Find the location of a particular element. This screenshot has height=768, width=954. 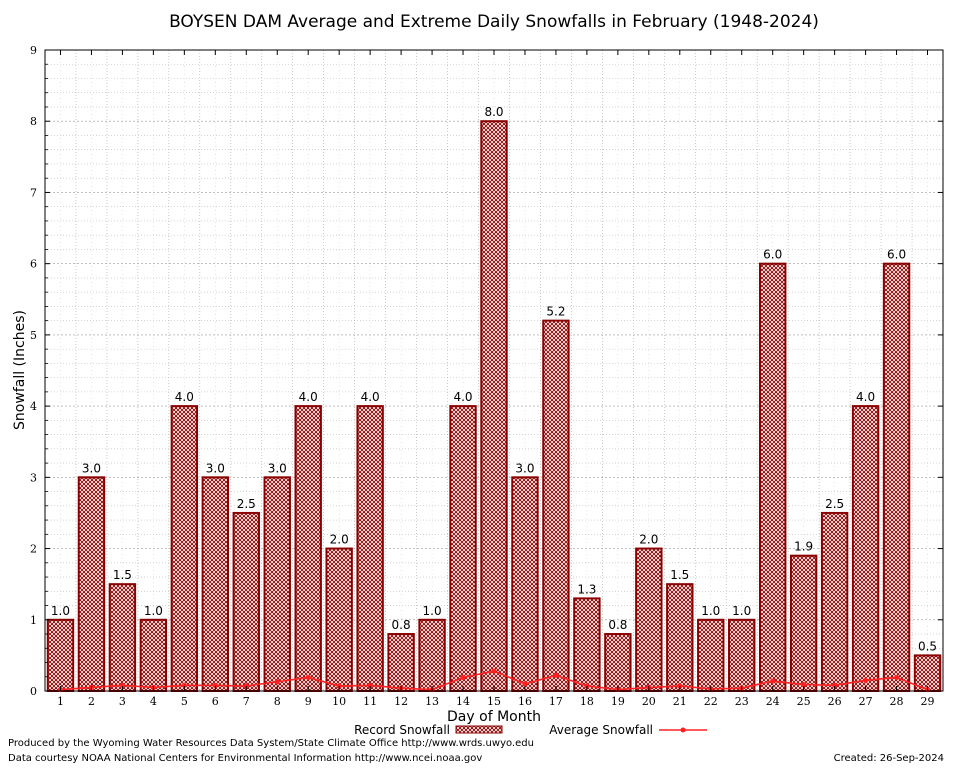

y-tick-label: 4 is located at coordinates (33, 406).